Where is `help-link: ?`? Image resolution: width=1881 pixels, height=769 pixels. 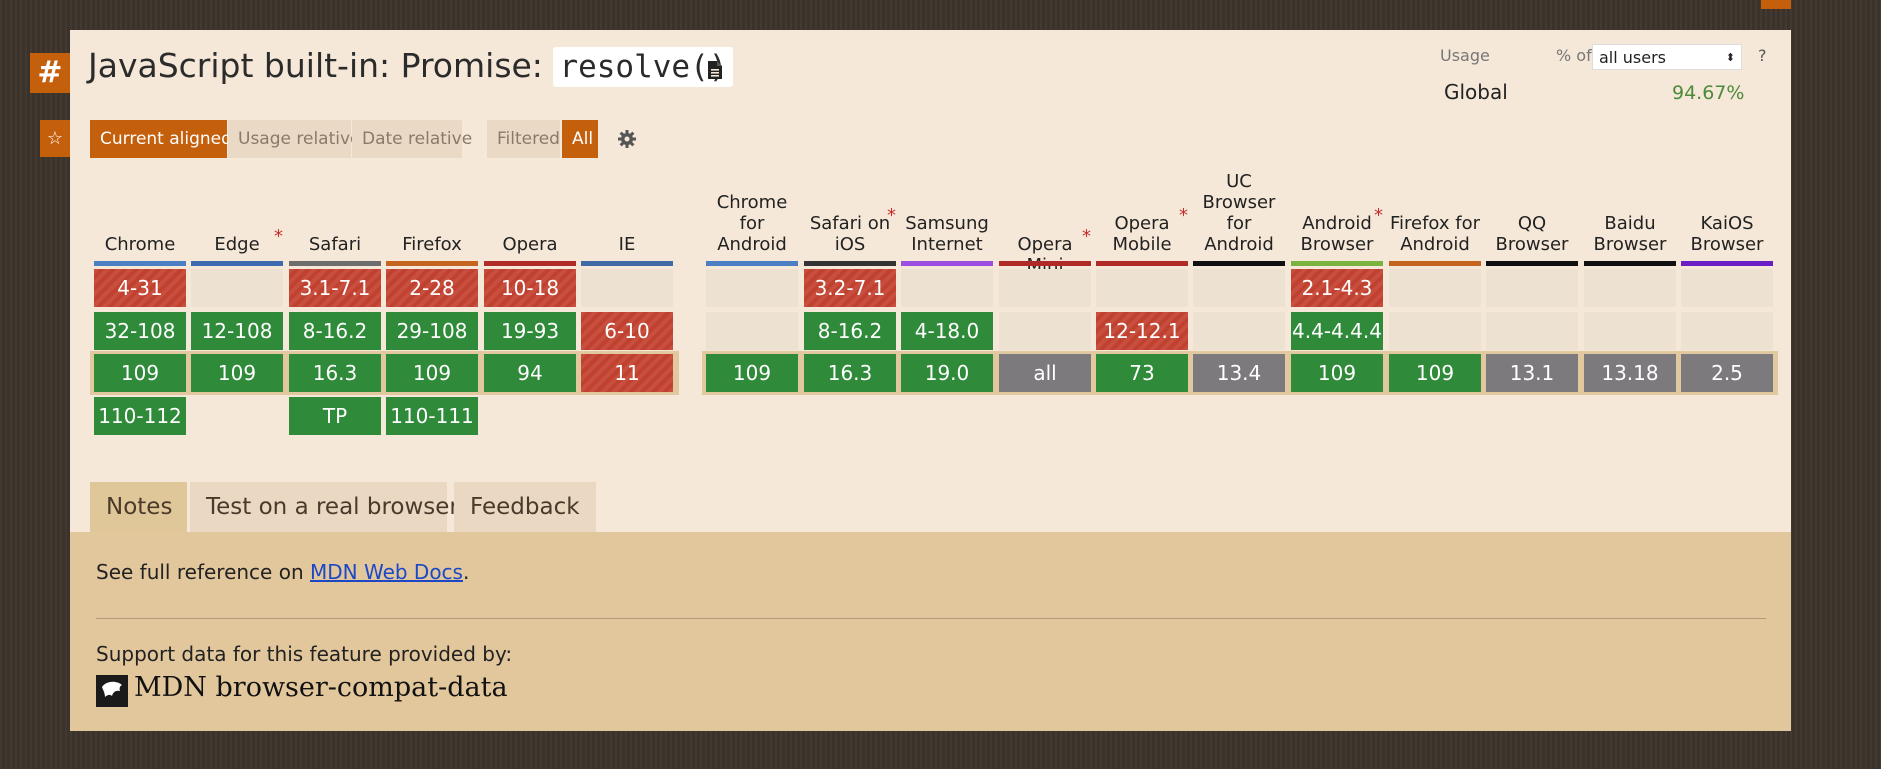 help-link: ? is located at coordinates (1762, 55).